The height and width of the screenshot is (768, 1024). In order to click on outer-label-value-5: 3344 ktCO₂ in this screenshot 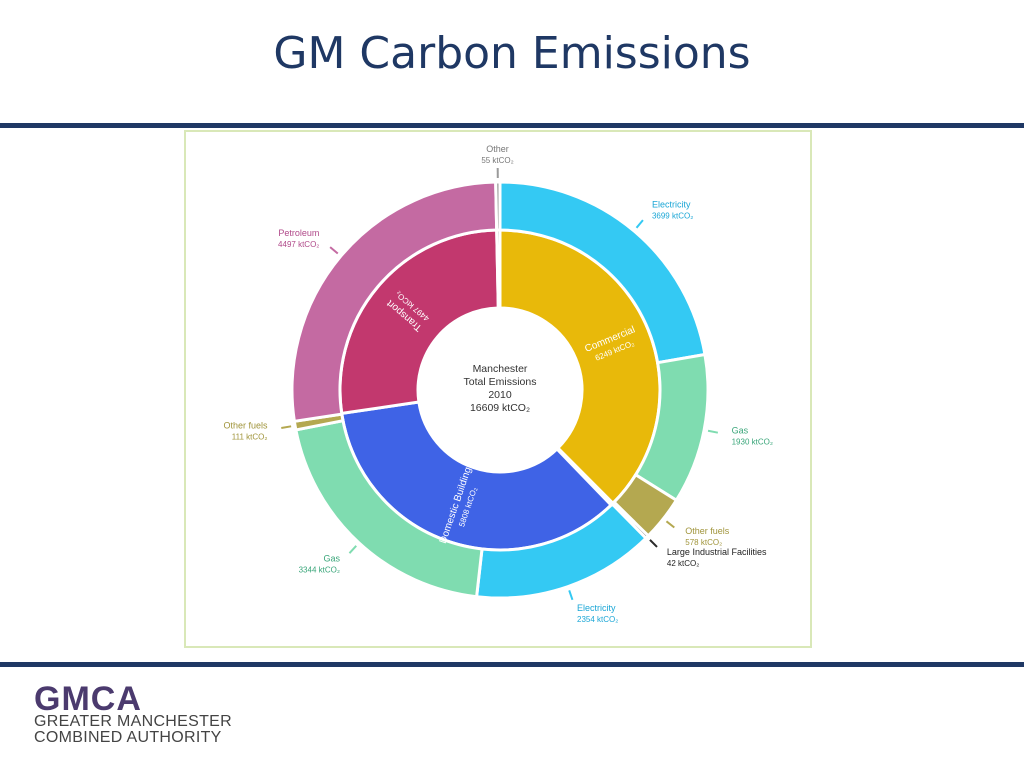, I will do `click(319, 569)`.